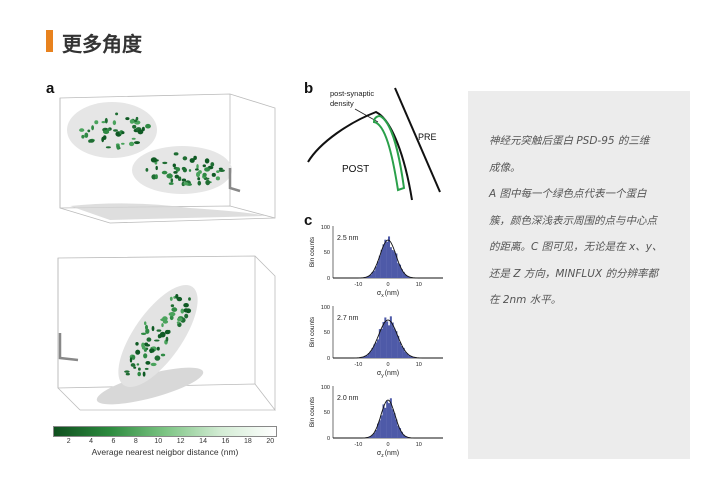  What do you see at coordinates (165, 452) in the screenshot?
I see `colorbar-label: Average nearest neigbor distance (nm)` at bounding box center [165, 452].